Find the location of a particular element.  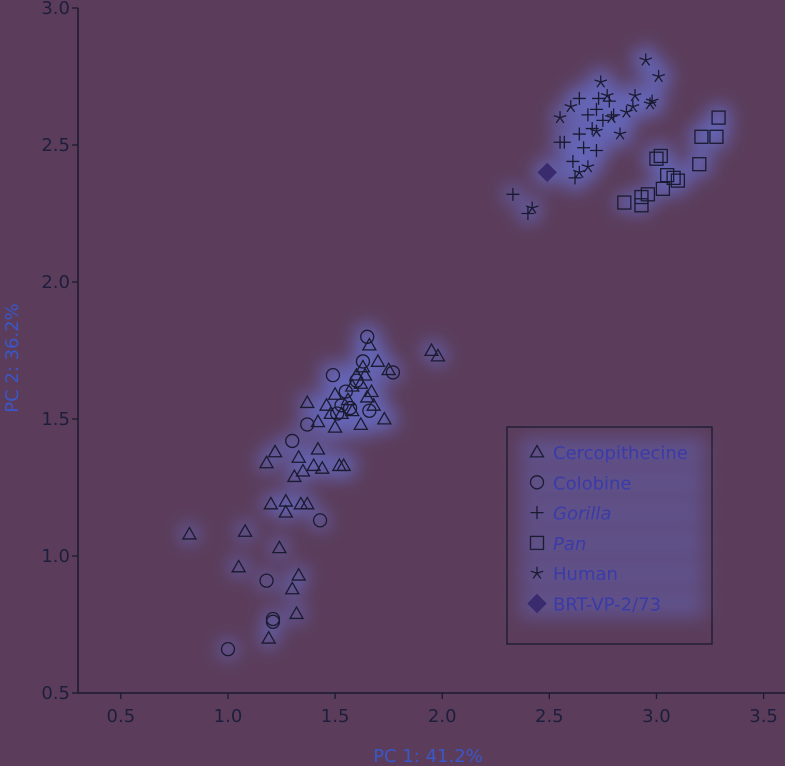

y-tick-label: 0.5 is located at coordinates (55, 693).